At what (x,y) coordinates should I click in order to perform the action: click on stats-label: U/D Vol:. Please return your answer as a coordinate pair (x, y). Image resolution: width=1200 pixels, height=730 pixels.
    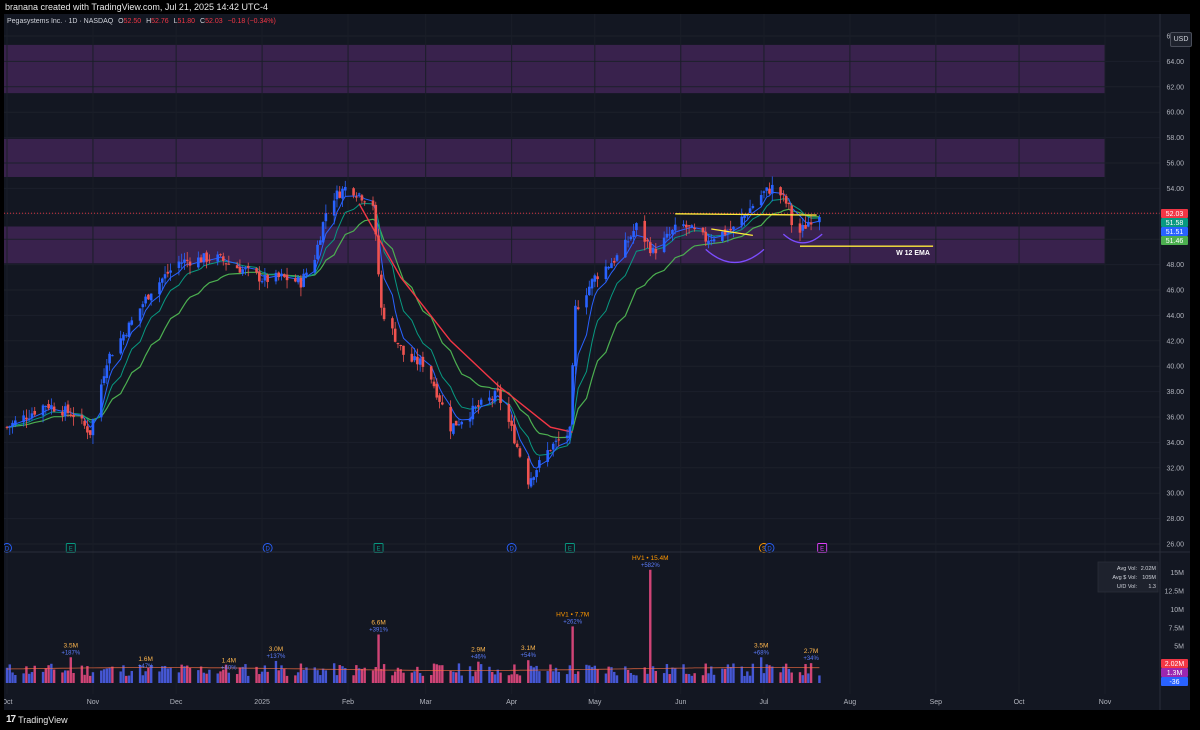
    Looking at the image, I should click on (1127, 587).